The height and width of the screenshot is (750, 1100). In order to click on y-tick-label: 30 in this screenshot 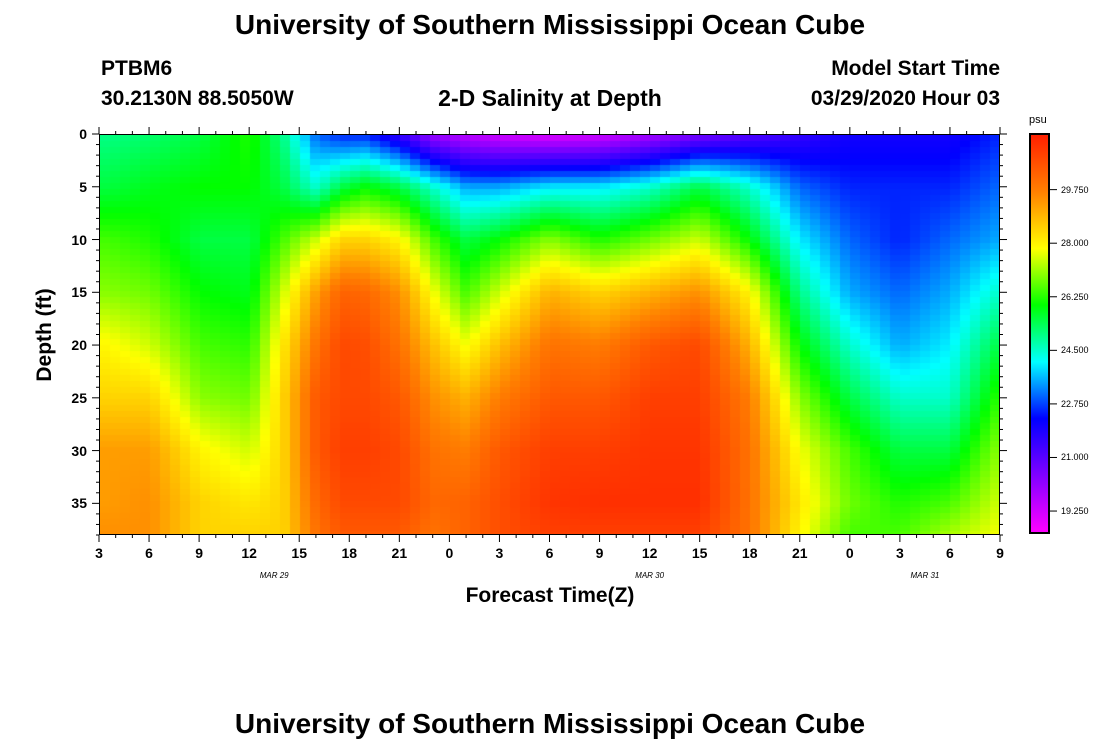, I will do `click(79, 450)`.